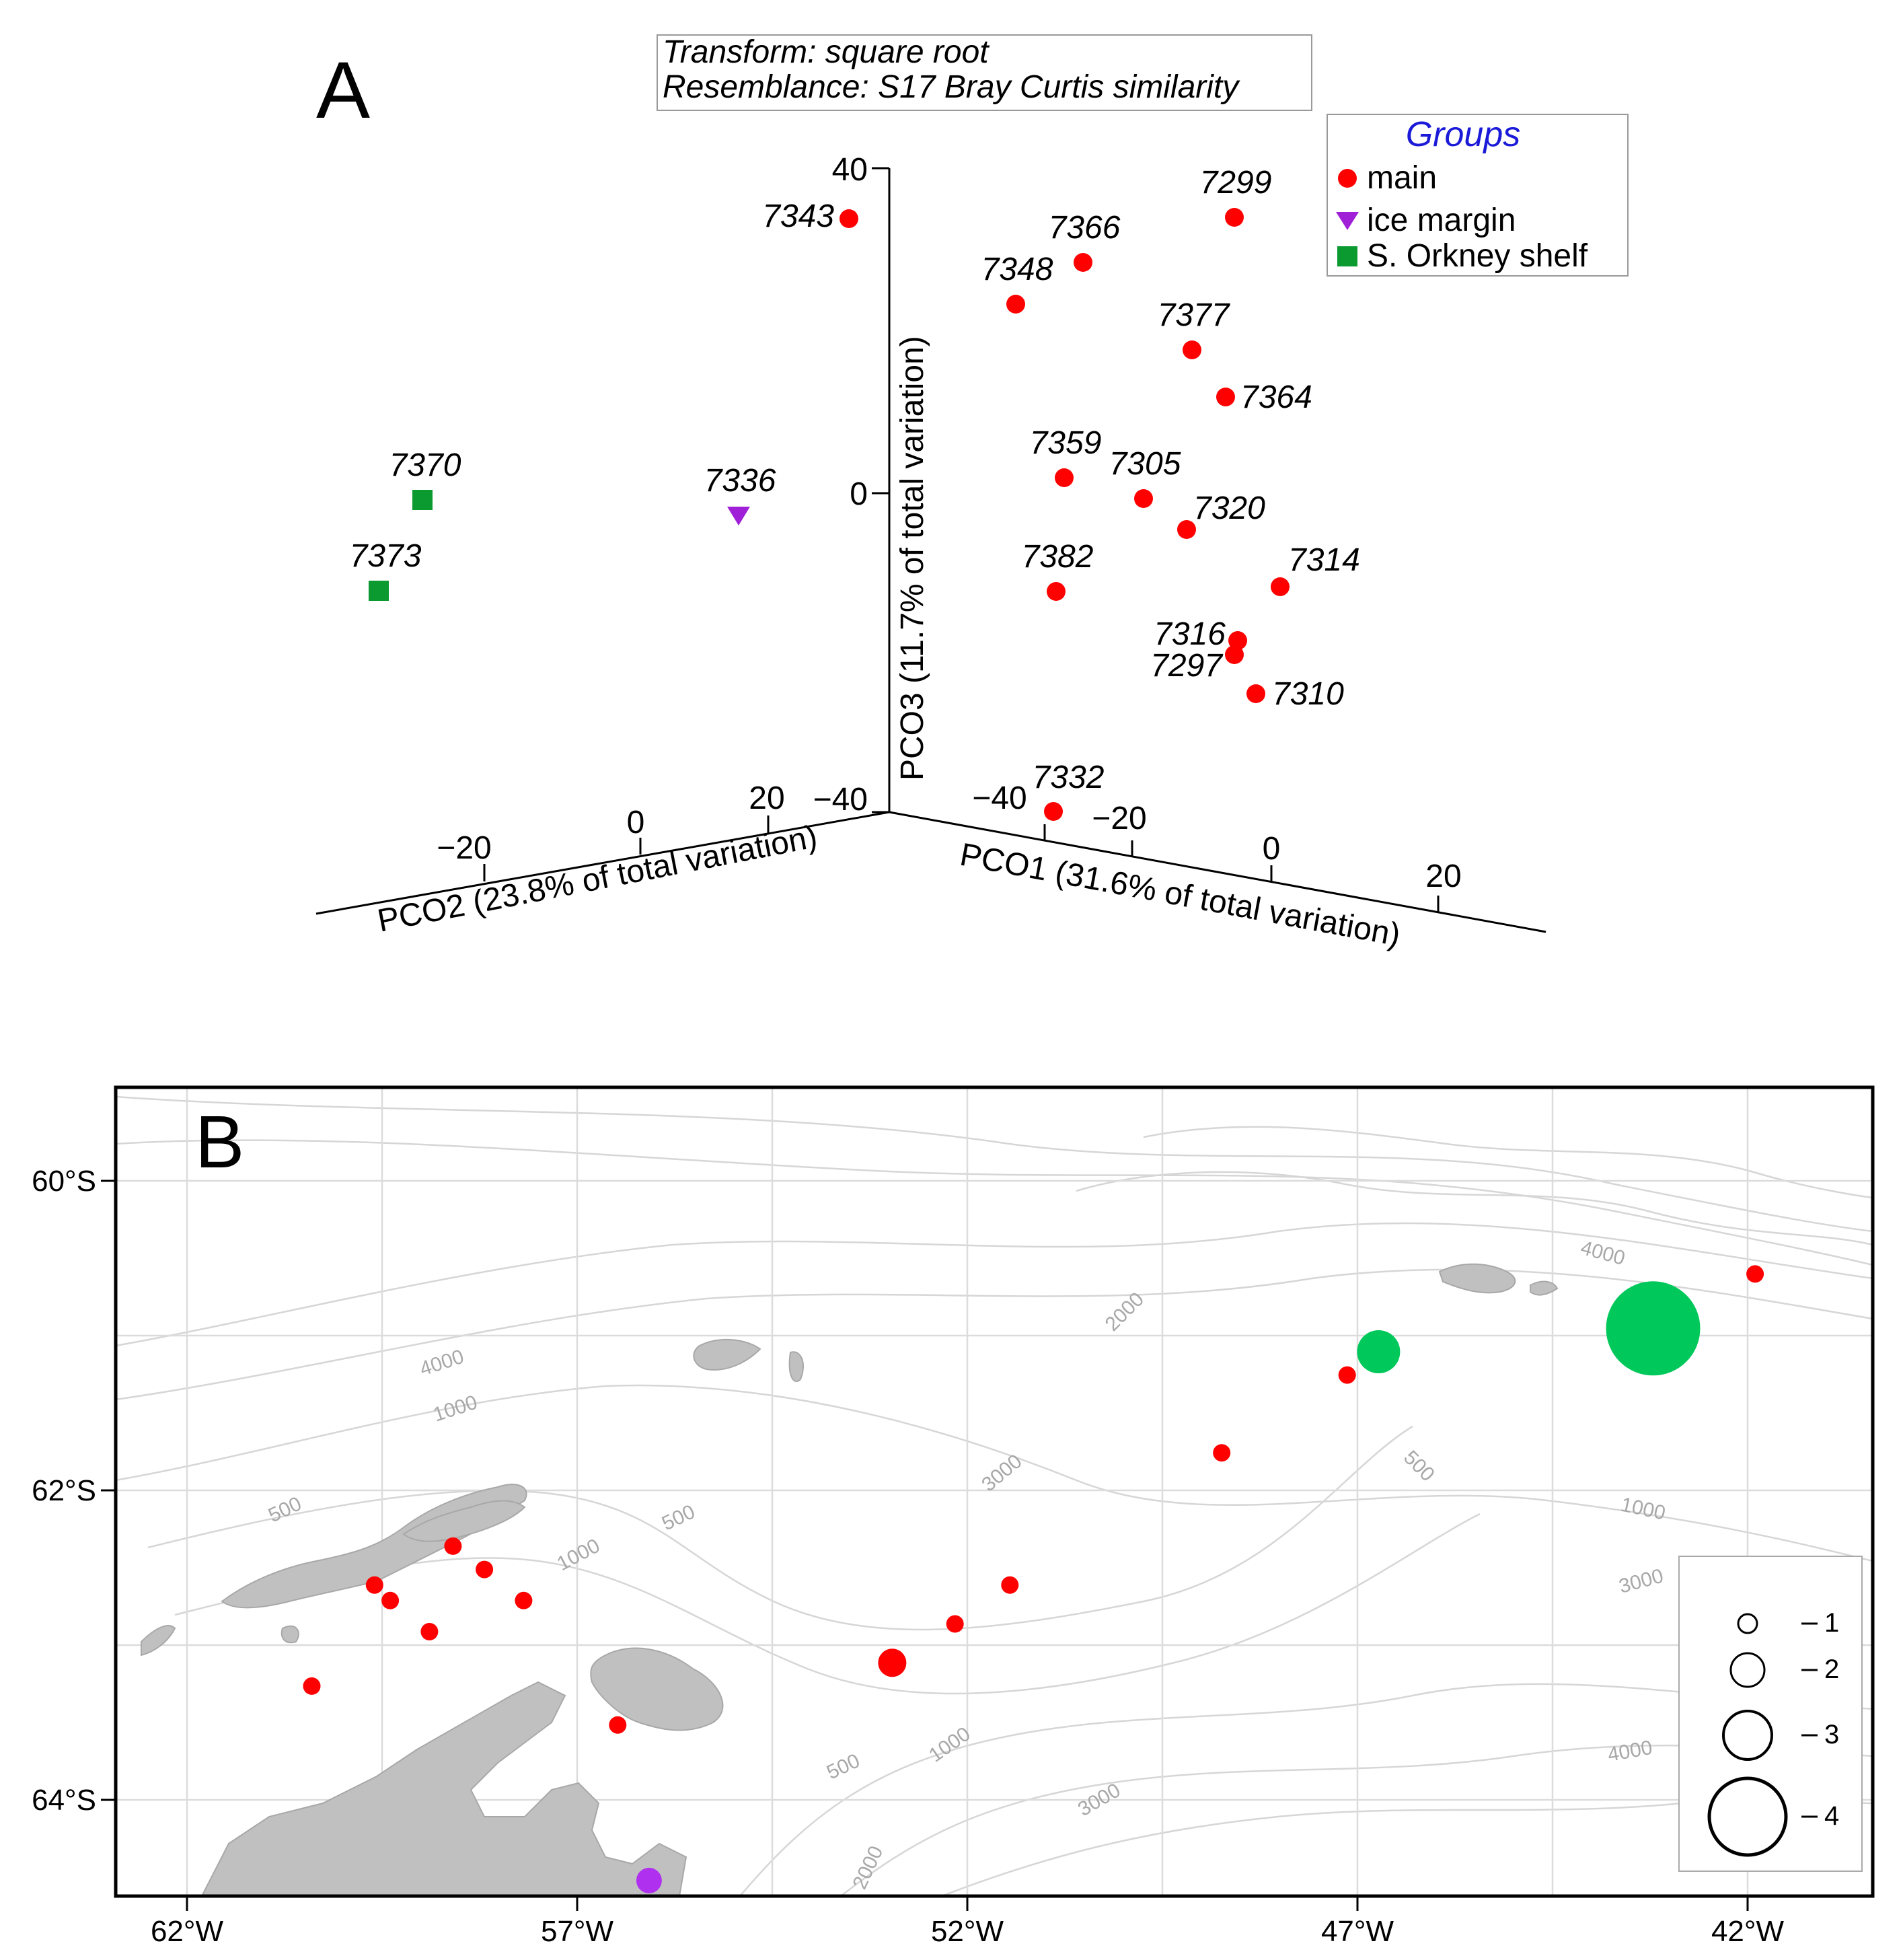 Image resolution: width=1903 pixels, height=1960 pixels. I want to click on lon-tick-62w: 62°W, so click(187, 1931).